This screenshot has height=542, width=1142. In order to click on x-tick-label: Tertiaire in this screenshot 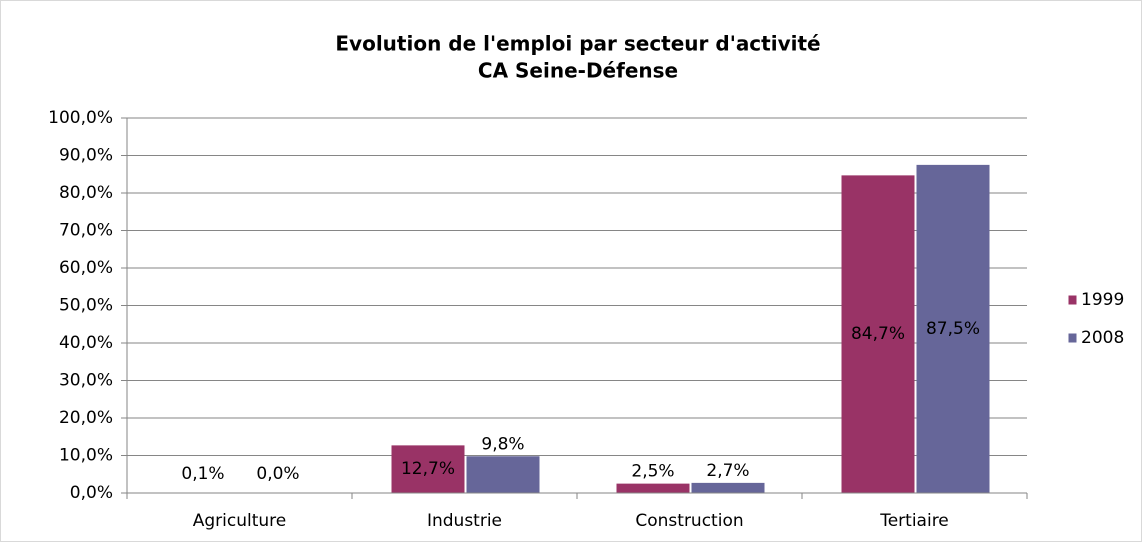, I will do `click(914, 521)`.